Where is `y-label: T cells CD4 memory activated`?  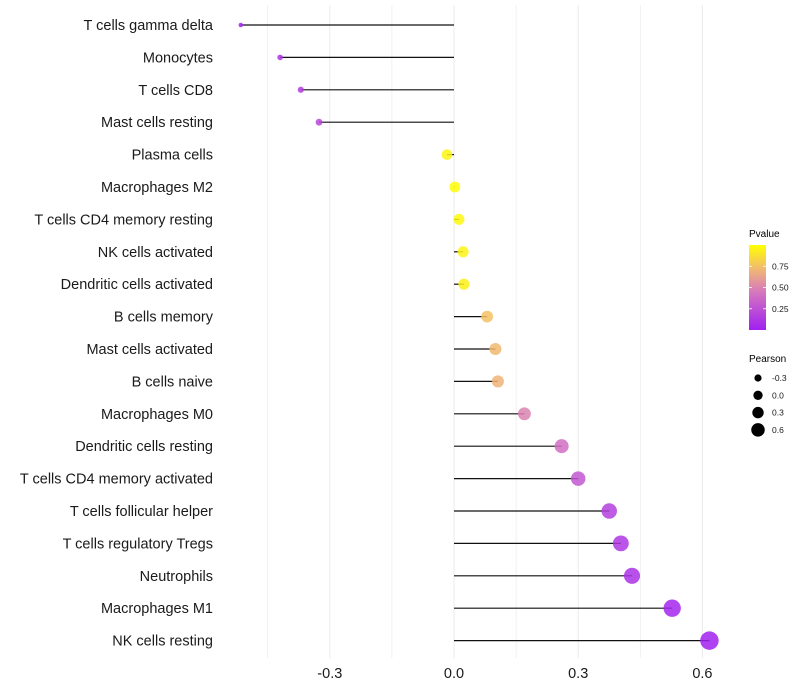
y-label: T cells CD4 memory activated is located at coordinates (116, 480).